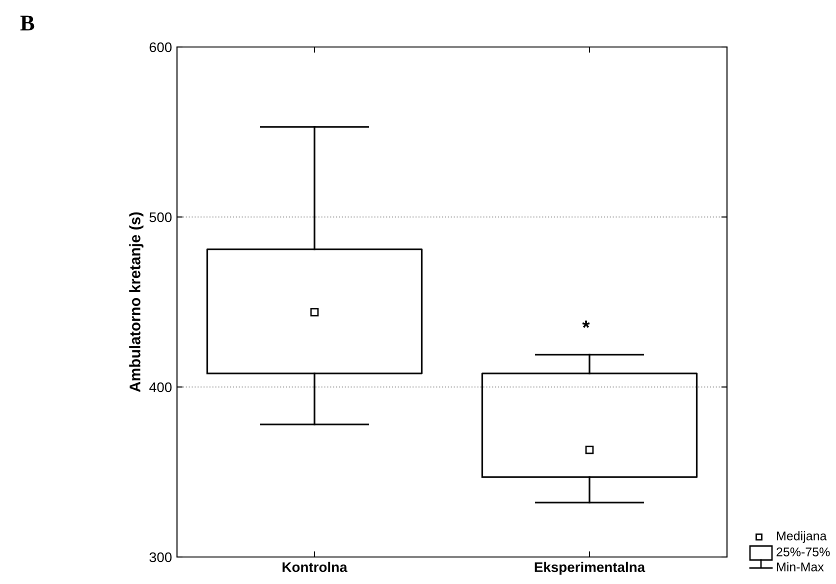 This screenshot has height=584, width=836. What do you see at coordinates (136, 302) in the screenshot?
I see `y-axis-title: Ambulatorno kretanje (s)` at bounding box center [136, 302].